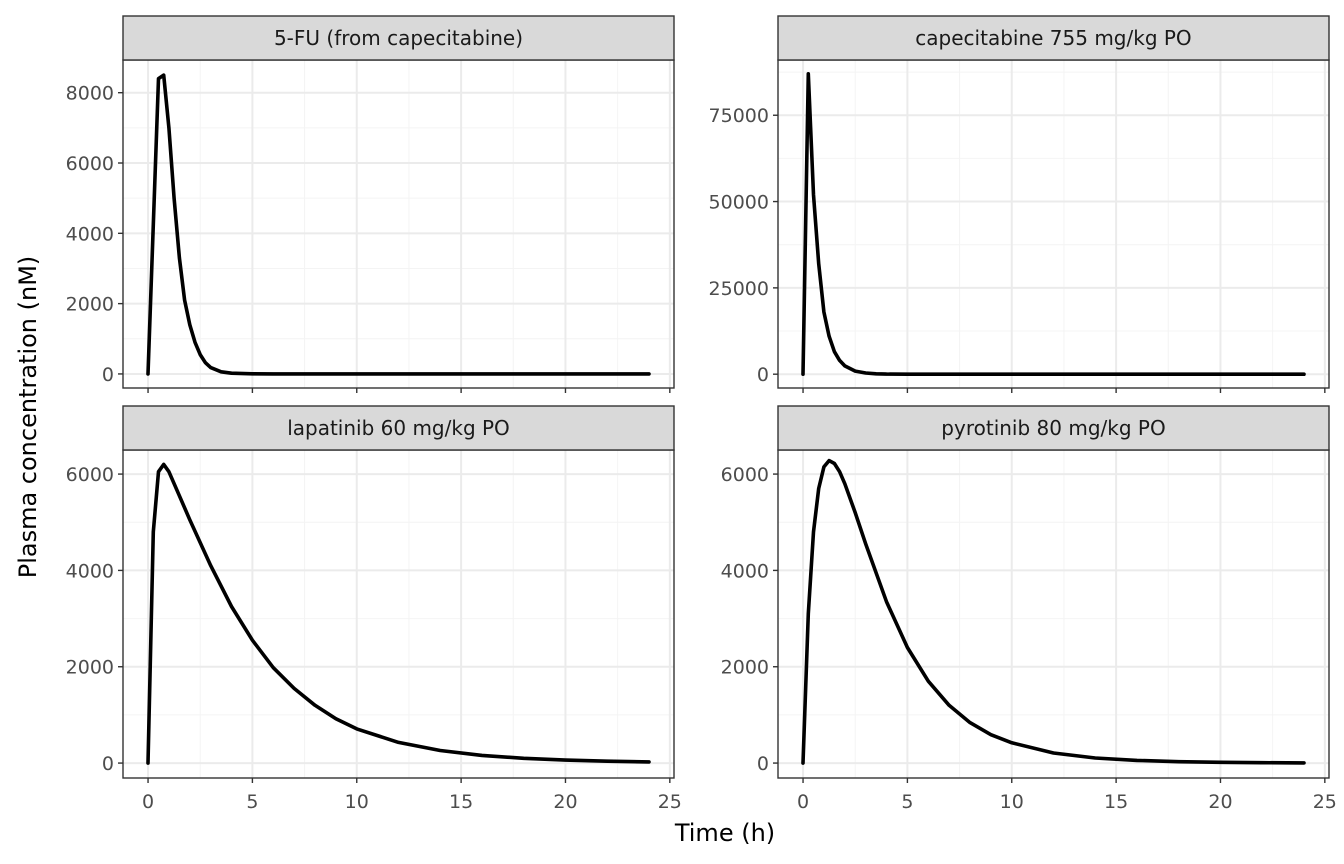  I want to click on facet-strip-label: lapatinib 60 mg/kg PO, so click(398, 428).